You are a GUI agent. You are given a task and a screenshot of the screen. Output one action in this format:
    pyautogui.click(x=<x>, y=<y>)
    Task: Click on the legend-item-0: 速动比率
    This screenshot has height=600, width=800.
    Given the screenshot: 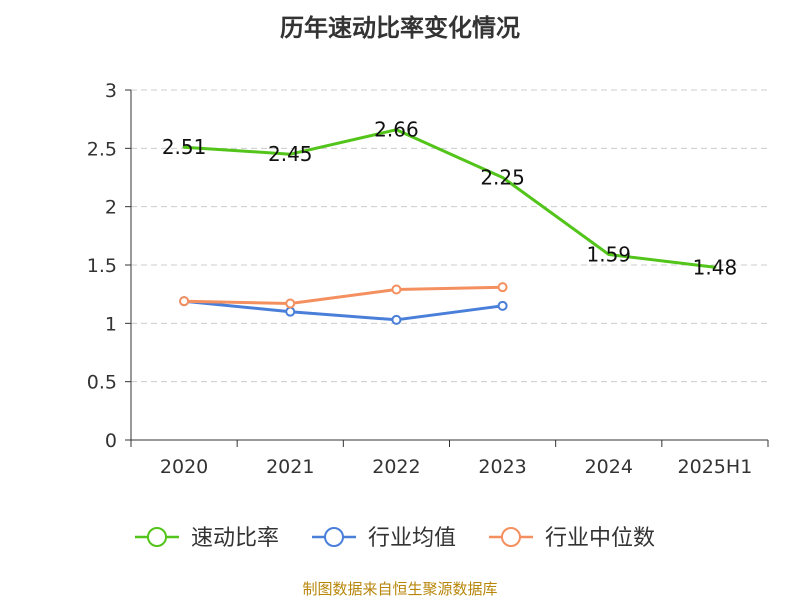 What is the action you would take?
    pyautogui.click(x=207, y=538)
    